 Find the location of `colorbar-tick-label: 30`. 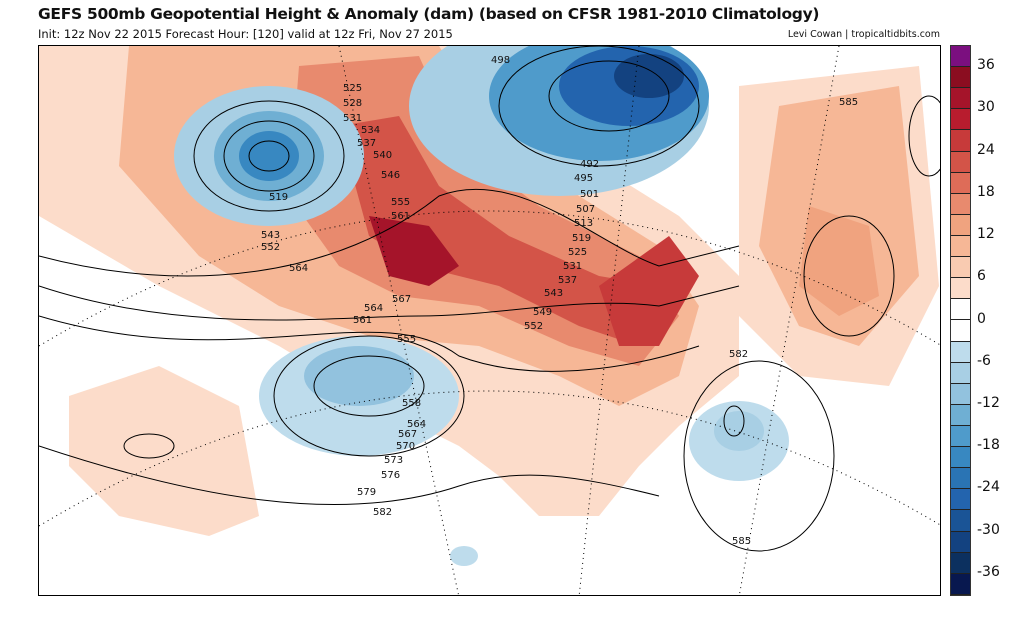

colorbar-tick-label: 30 is located at coordinates (986, 107).